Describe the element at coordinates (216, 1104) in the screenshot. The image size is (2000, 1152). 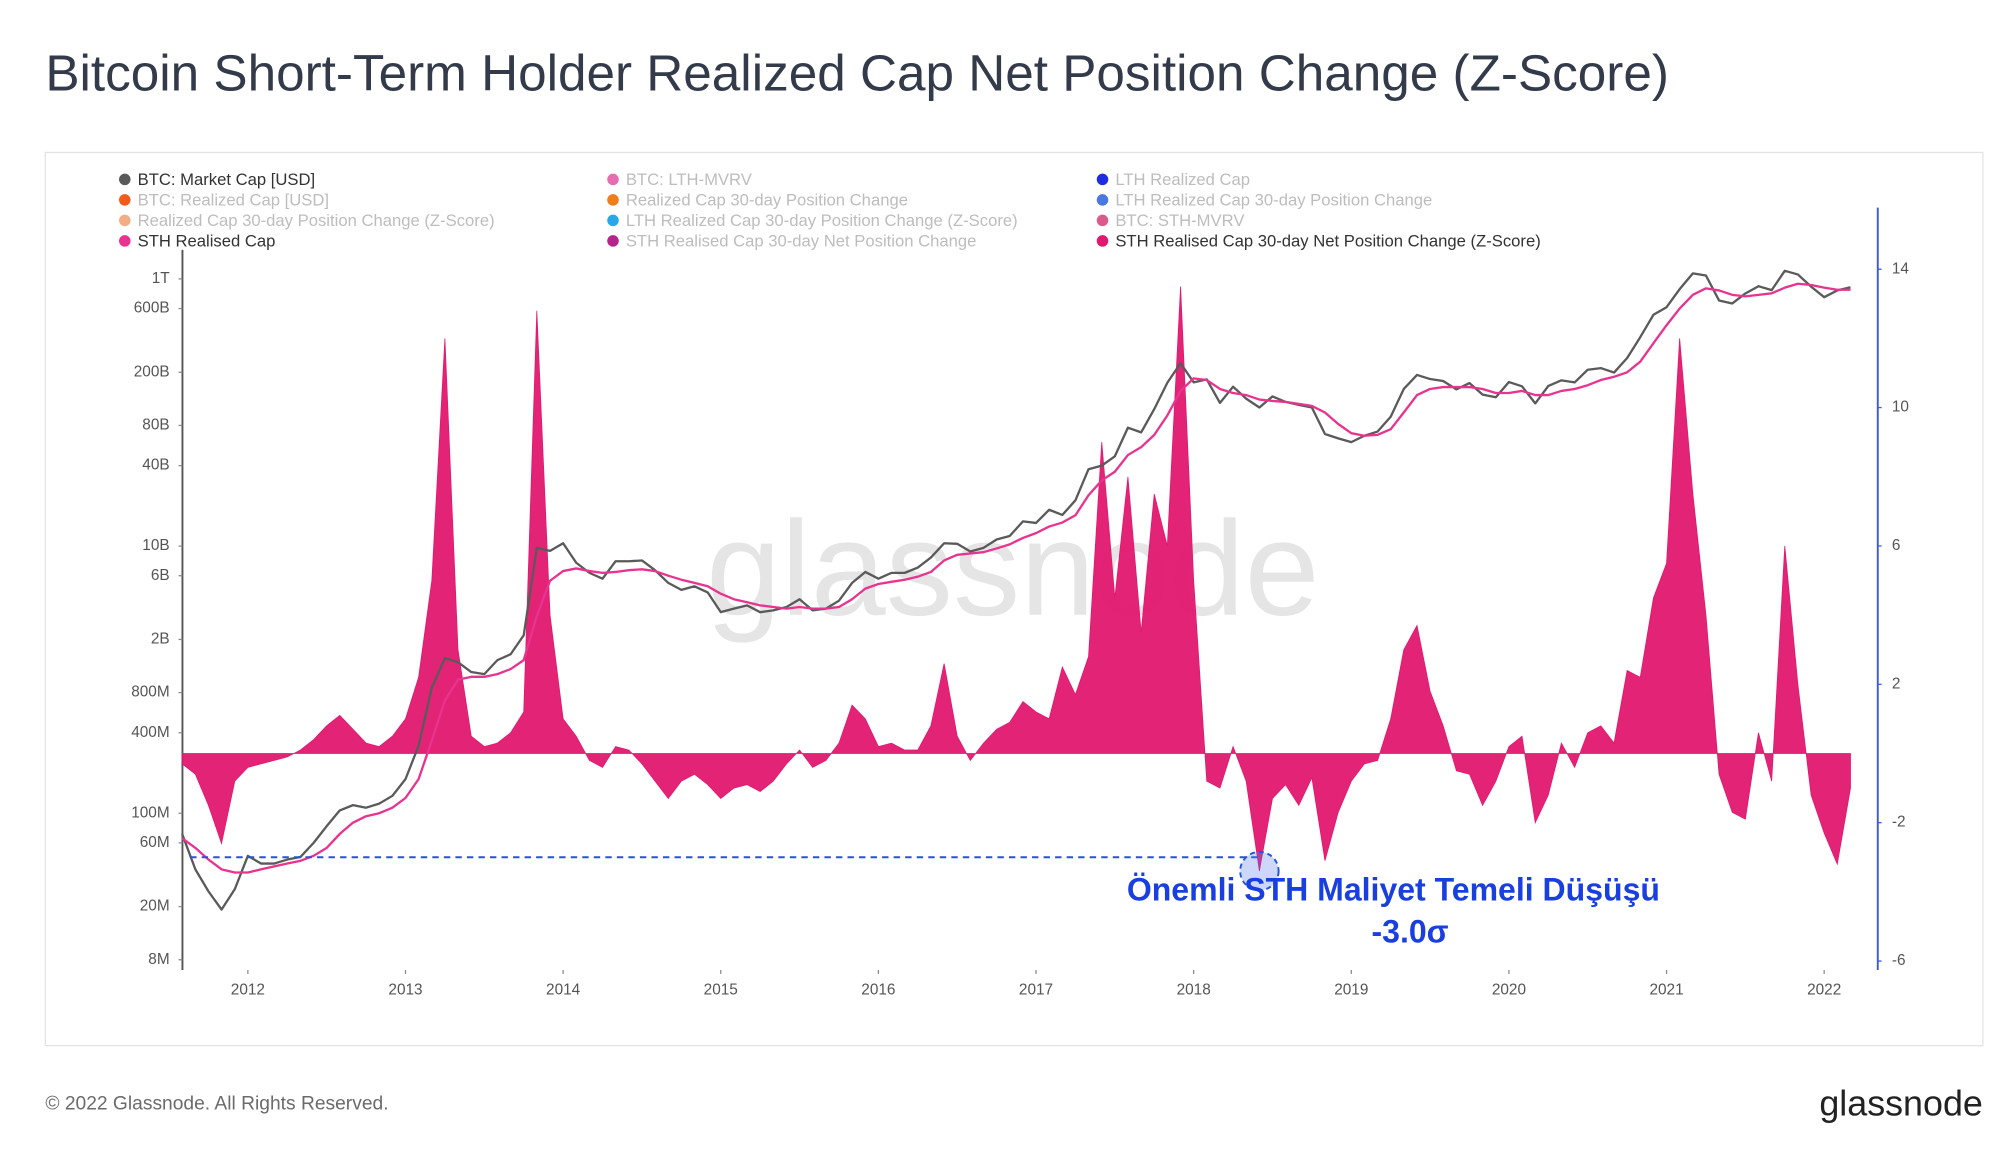
I see `copyright: © 2022 Glassnode. All Rights Reserved.` at that location.